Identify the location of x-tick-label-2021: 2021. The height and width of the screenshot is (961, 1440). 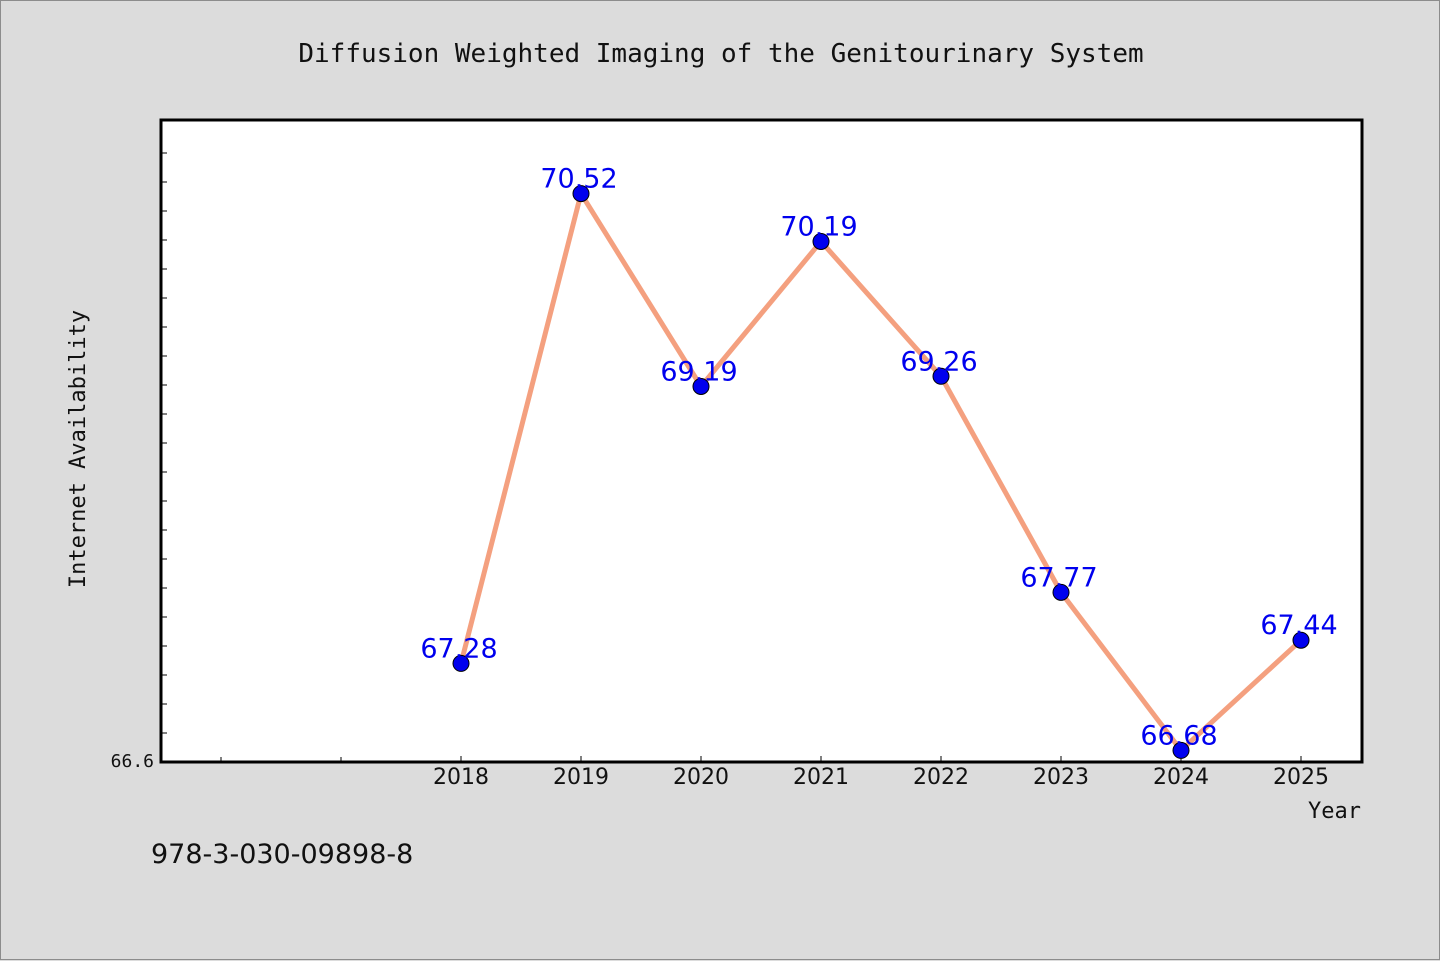
(821, 777).